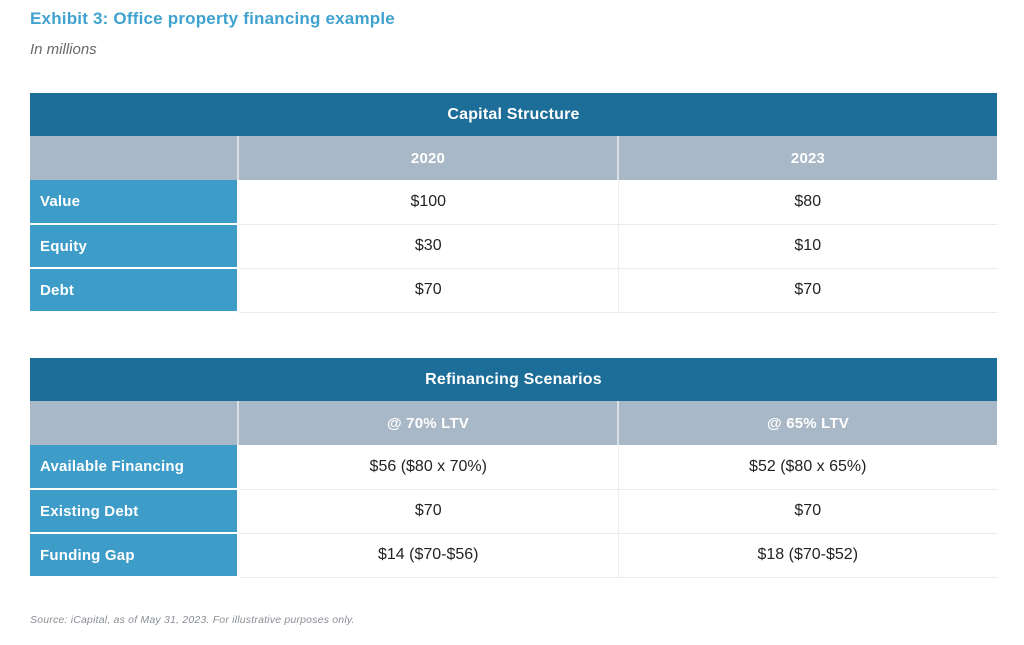  Describe the element at coordinates (134, 202) in the screenshot. I see `row-label-value: Value` at that location.